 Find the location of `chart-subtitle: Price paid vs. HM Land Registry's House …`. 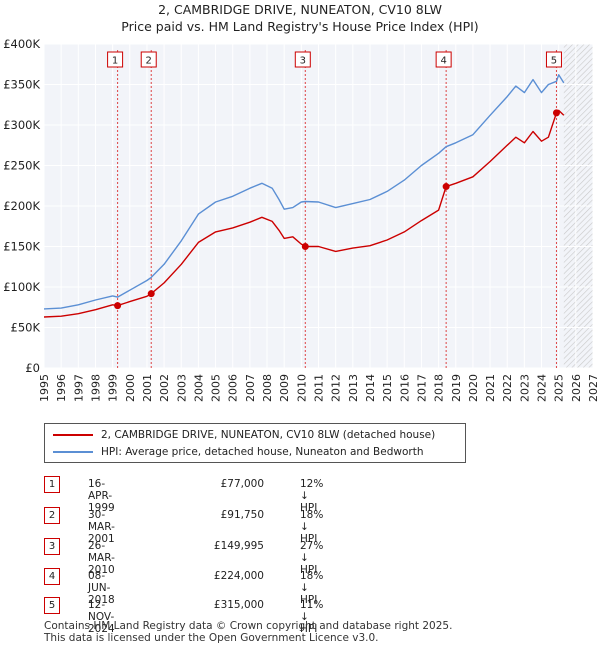

chart-subtitle: Price paid vs. HM Land Registry's House … is located at coordinates (300, 26).